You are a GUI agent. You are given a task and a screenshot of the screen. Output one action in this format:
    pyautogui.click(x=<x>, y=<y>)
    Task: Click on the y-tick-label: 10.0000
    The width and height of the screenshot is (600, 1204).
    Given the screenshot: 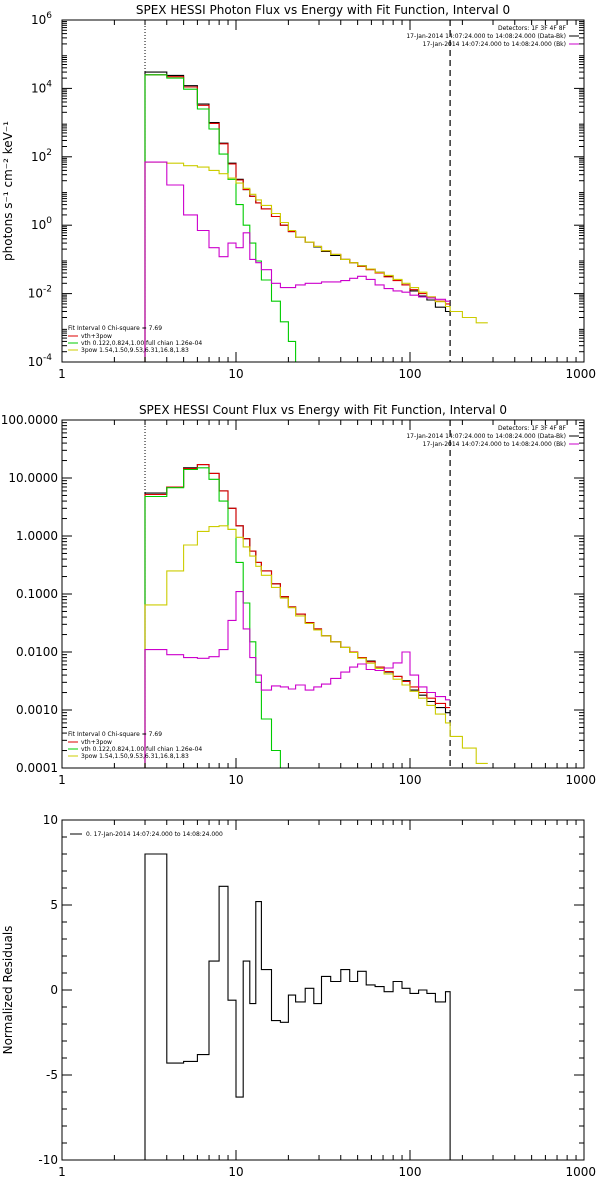 What is the action you would take?
    pyautogui.click(x=33, y=478)
    